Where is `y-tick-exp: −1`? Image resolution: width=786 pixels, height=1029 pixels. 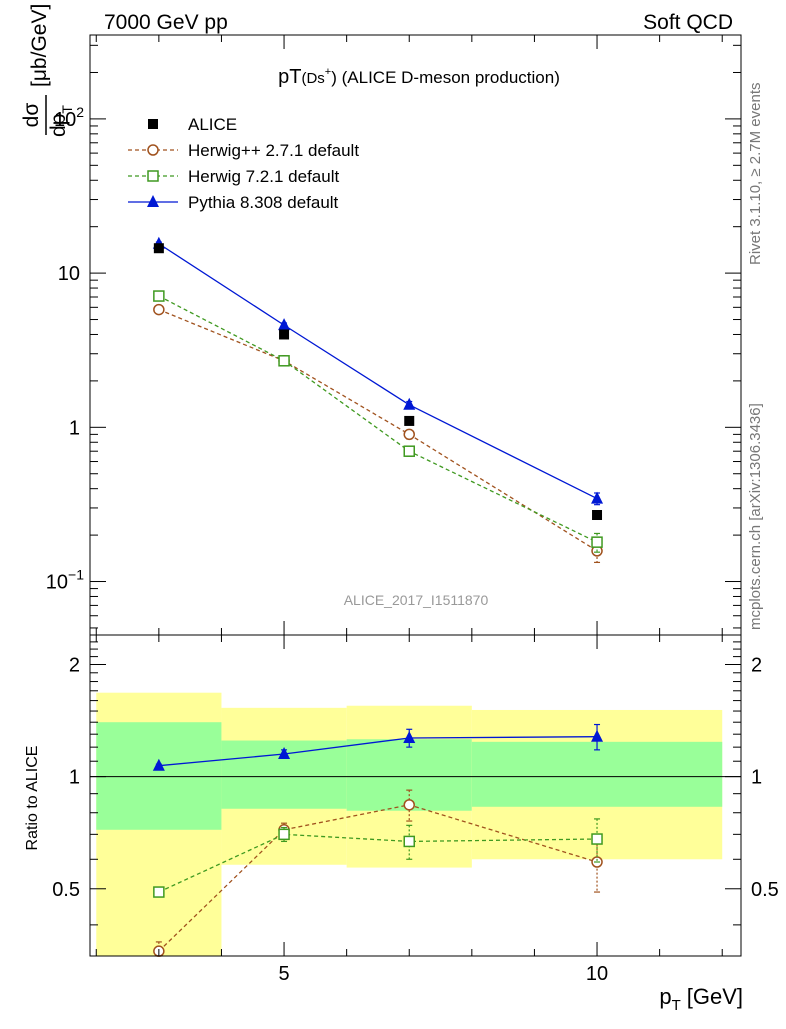
y-tick-exp: −1 is located at coordinates (76, 575).